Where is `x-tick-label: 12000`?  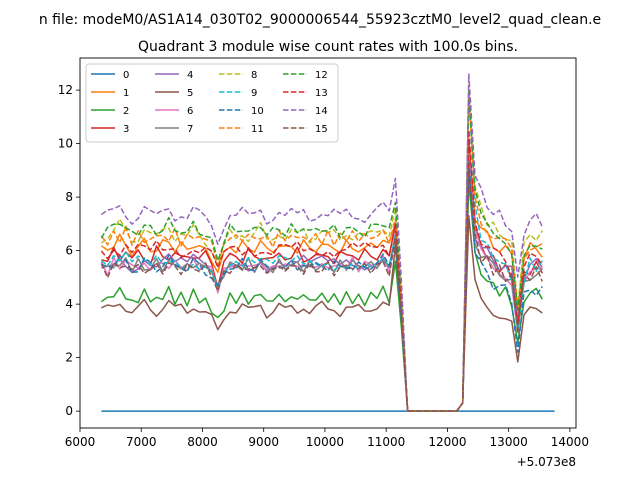 x-tick-label: 12000 is located at coordinates (447, 442).